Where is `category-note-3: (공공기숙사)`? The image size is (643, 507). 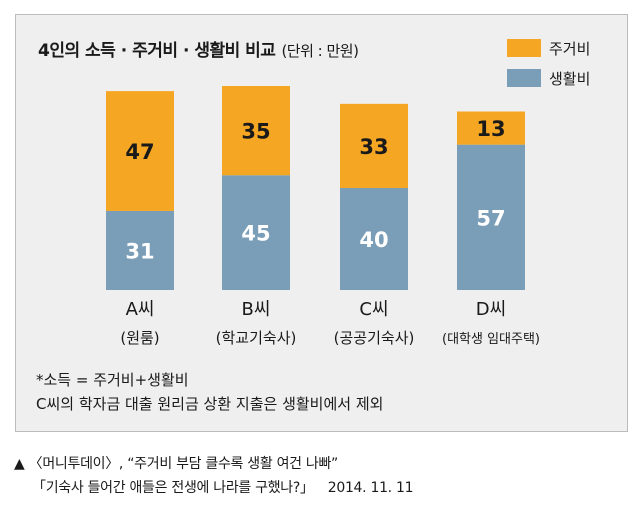
category-note-3: (공공기숙사) is located at coordinates (374, 338).